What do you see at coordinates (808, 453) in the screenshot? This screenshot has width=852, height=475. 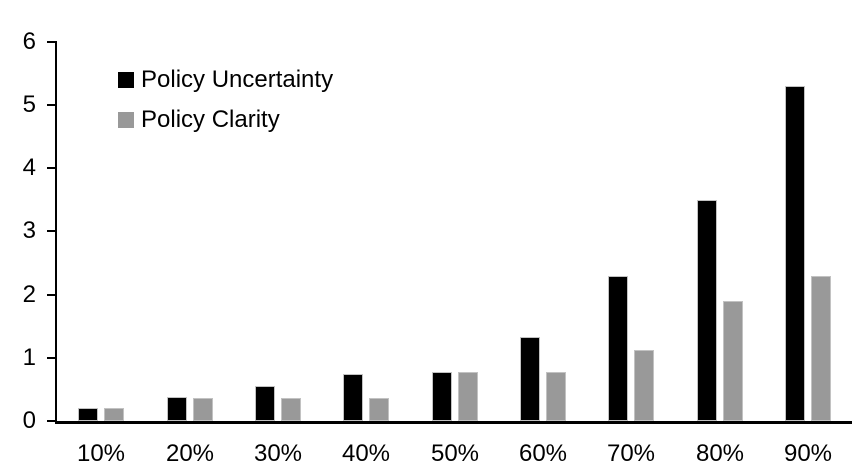 I see `x-tick-label: 90%` at bounding box center [808, 453].